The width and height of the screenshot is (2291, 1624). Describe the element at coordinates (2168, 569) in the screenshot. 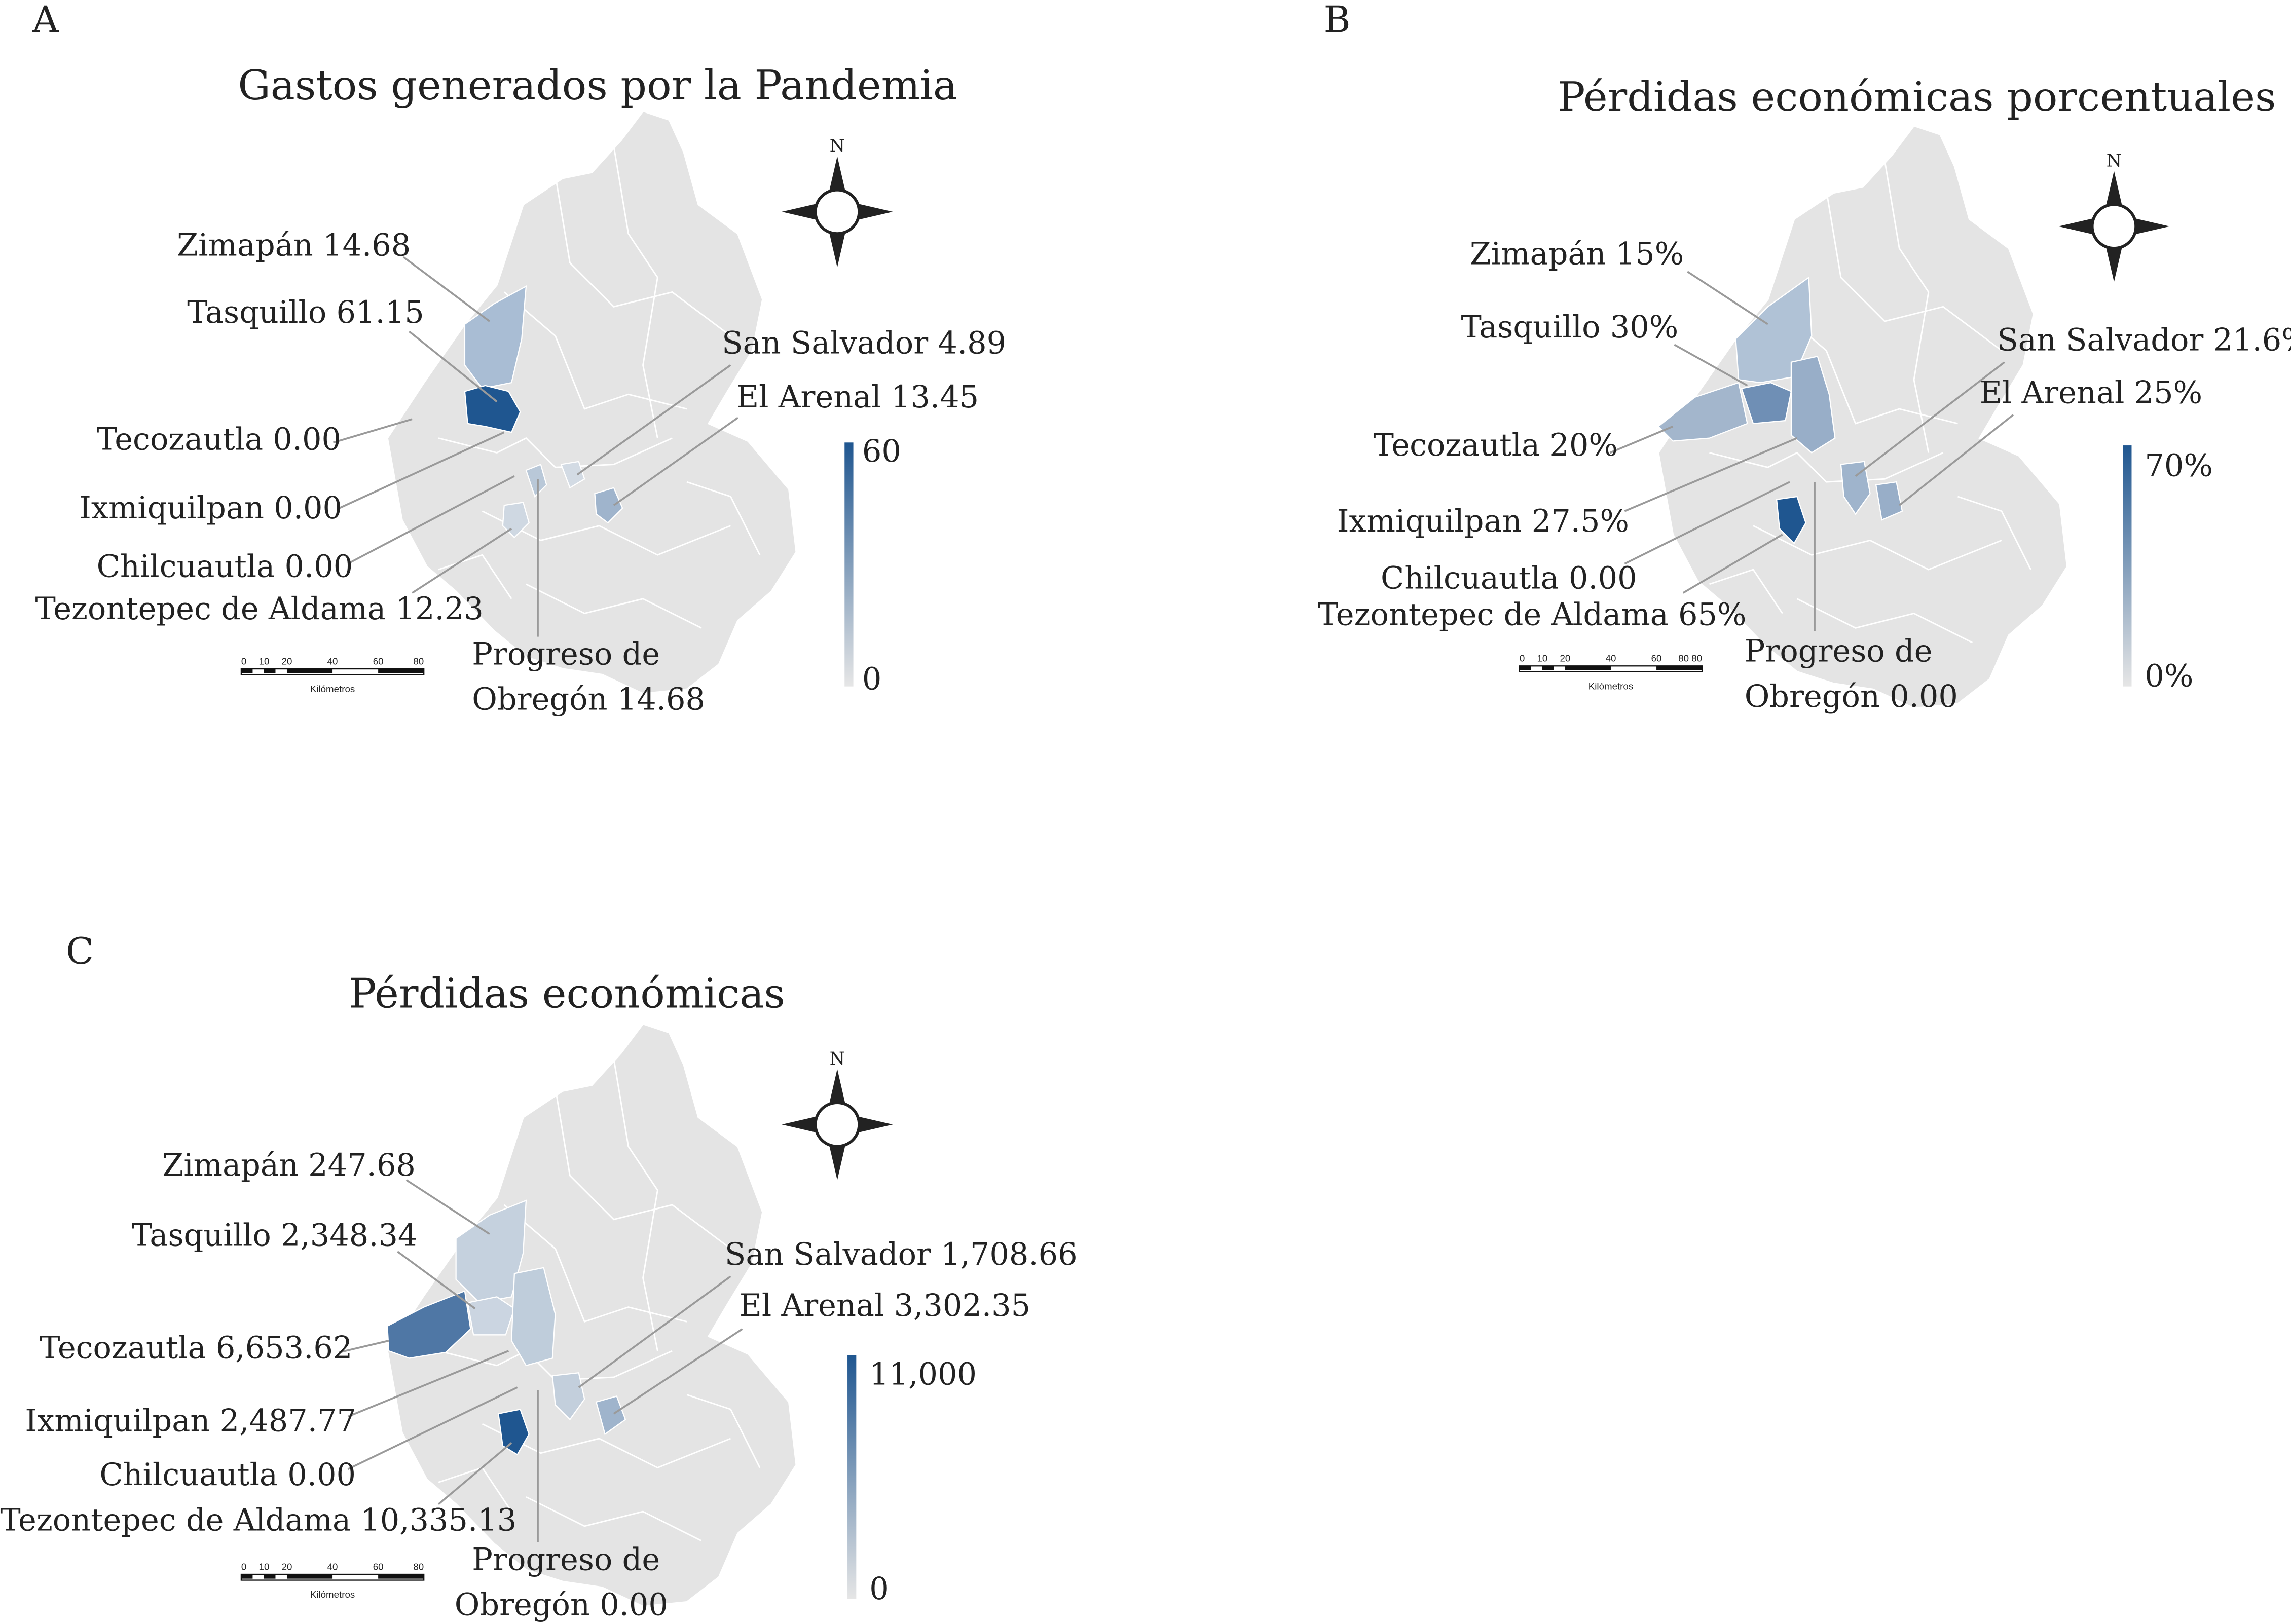

I see `colorbar: 70% 0%` at that location.